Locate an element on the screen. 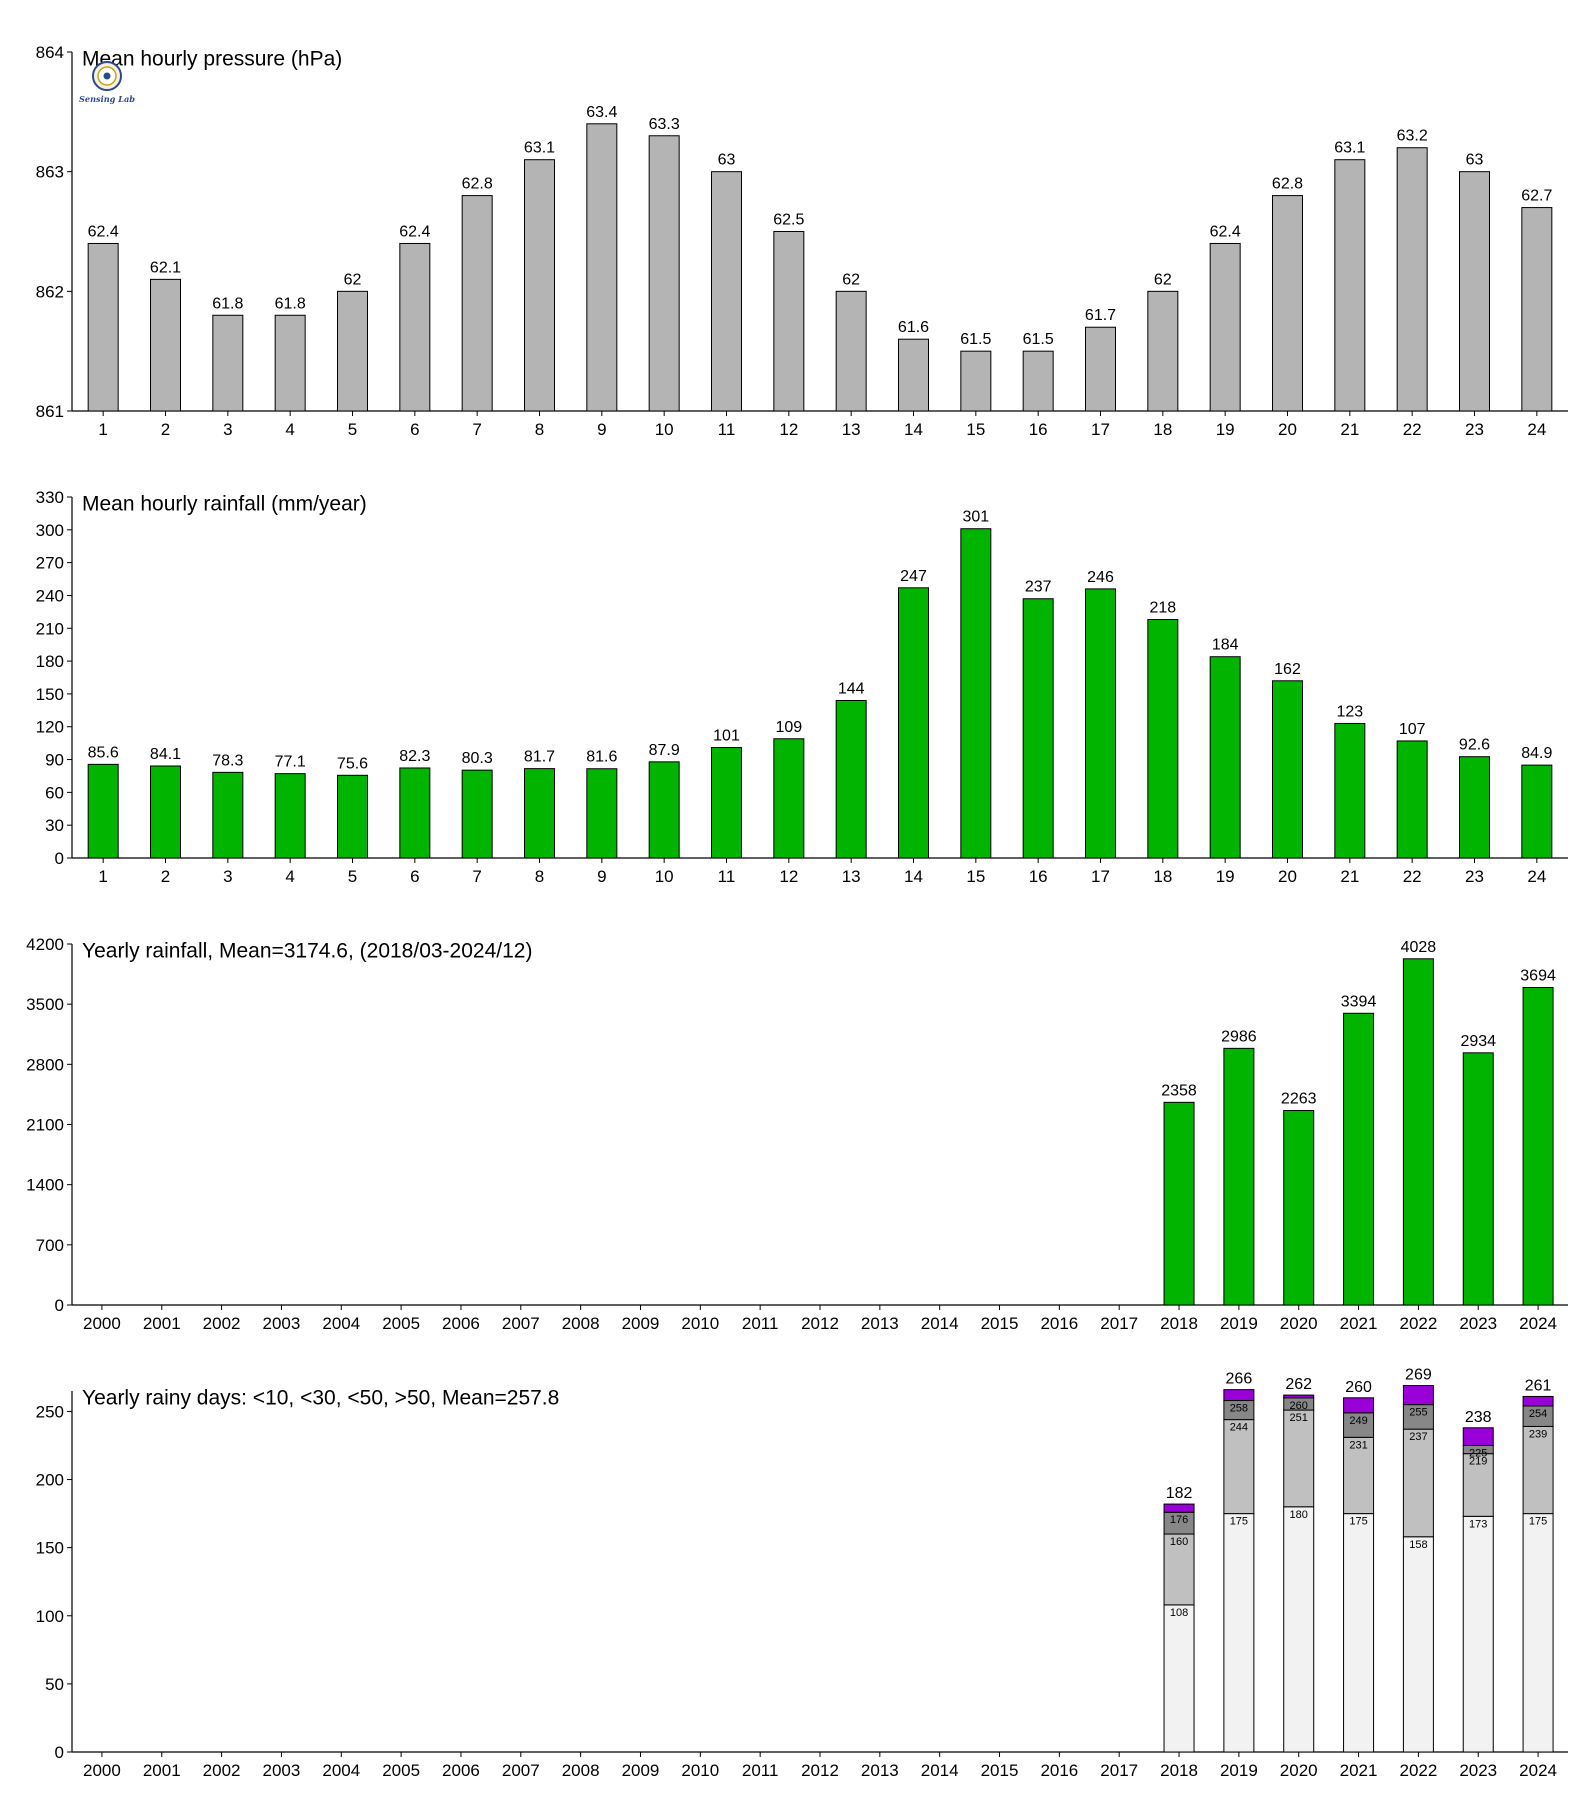 The height and width of the screenshot is (1800, 1580). x-tick-label: 2001 is located at coordinates (162, 1323).